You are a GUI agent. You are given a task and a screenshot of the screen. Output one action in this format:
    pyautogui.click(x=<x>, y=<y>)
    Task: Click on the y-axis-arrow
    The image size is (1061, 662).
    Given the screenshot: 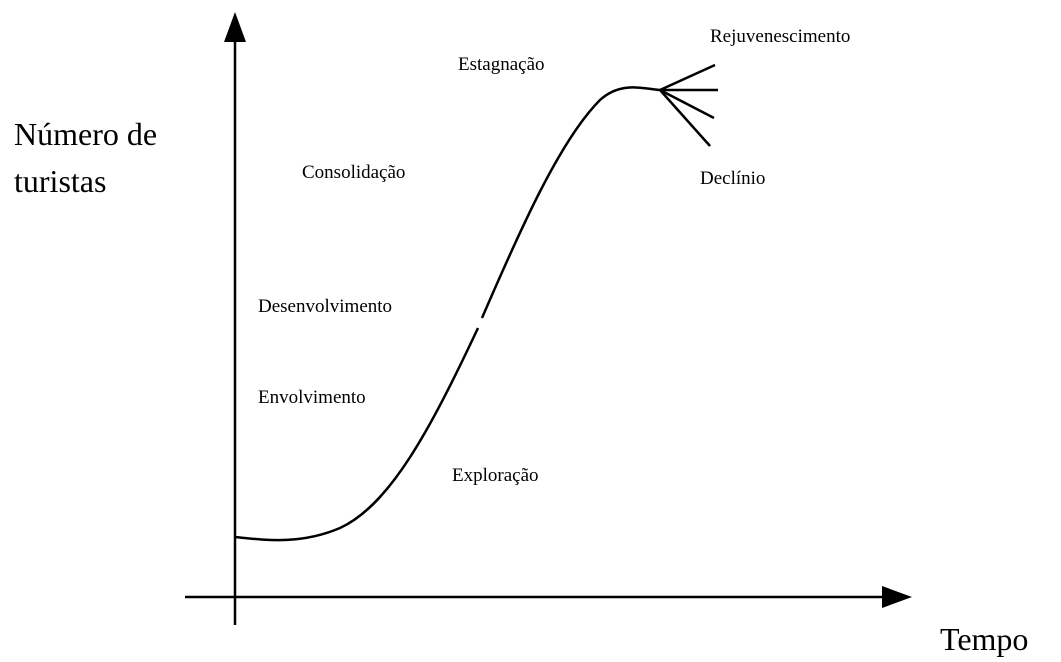 What is the action you would take?
    pyautogui.click(x=235, y=27)
    